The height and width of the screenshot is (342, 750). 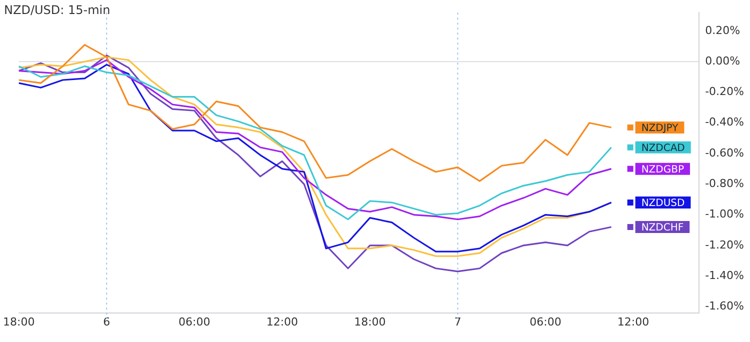 What do you see at coordinates (458, 321) in the screenshot?
I see `x-tick-label: 7` at bounding box center [458, 321].